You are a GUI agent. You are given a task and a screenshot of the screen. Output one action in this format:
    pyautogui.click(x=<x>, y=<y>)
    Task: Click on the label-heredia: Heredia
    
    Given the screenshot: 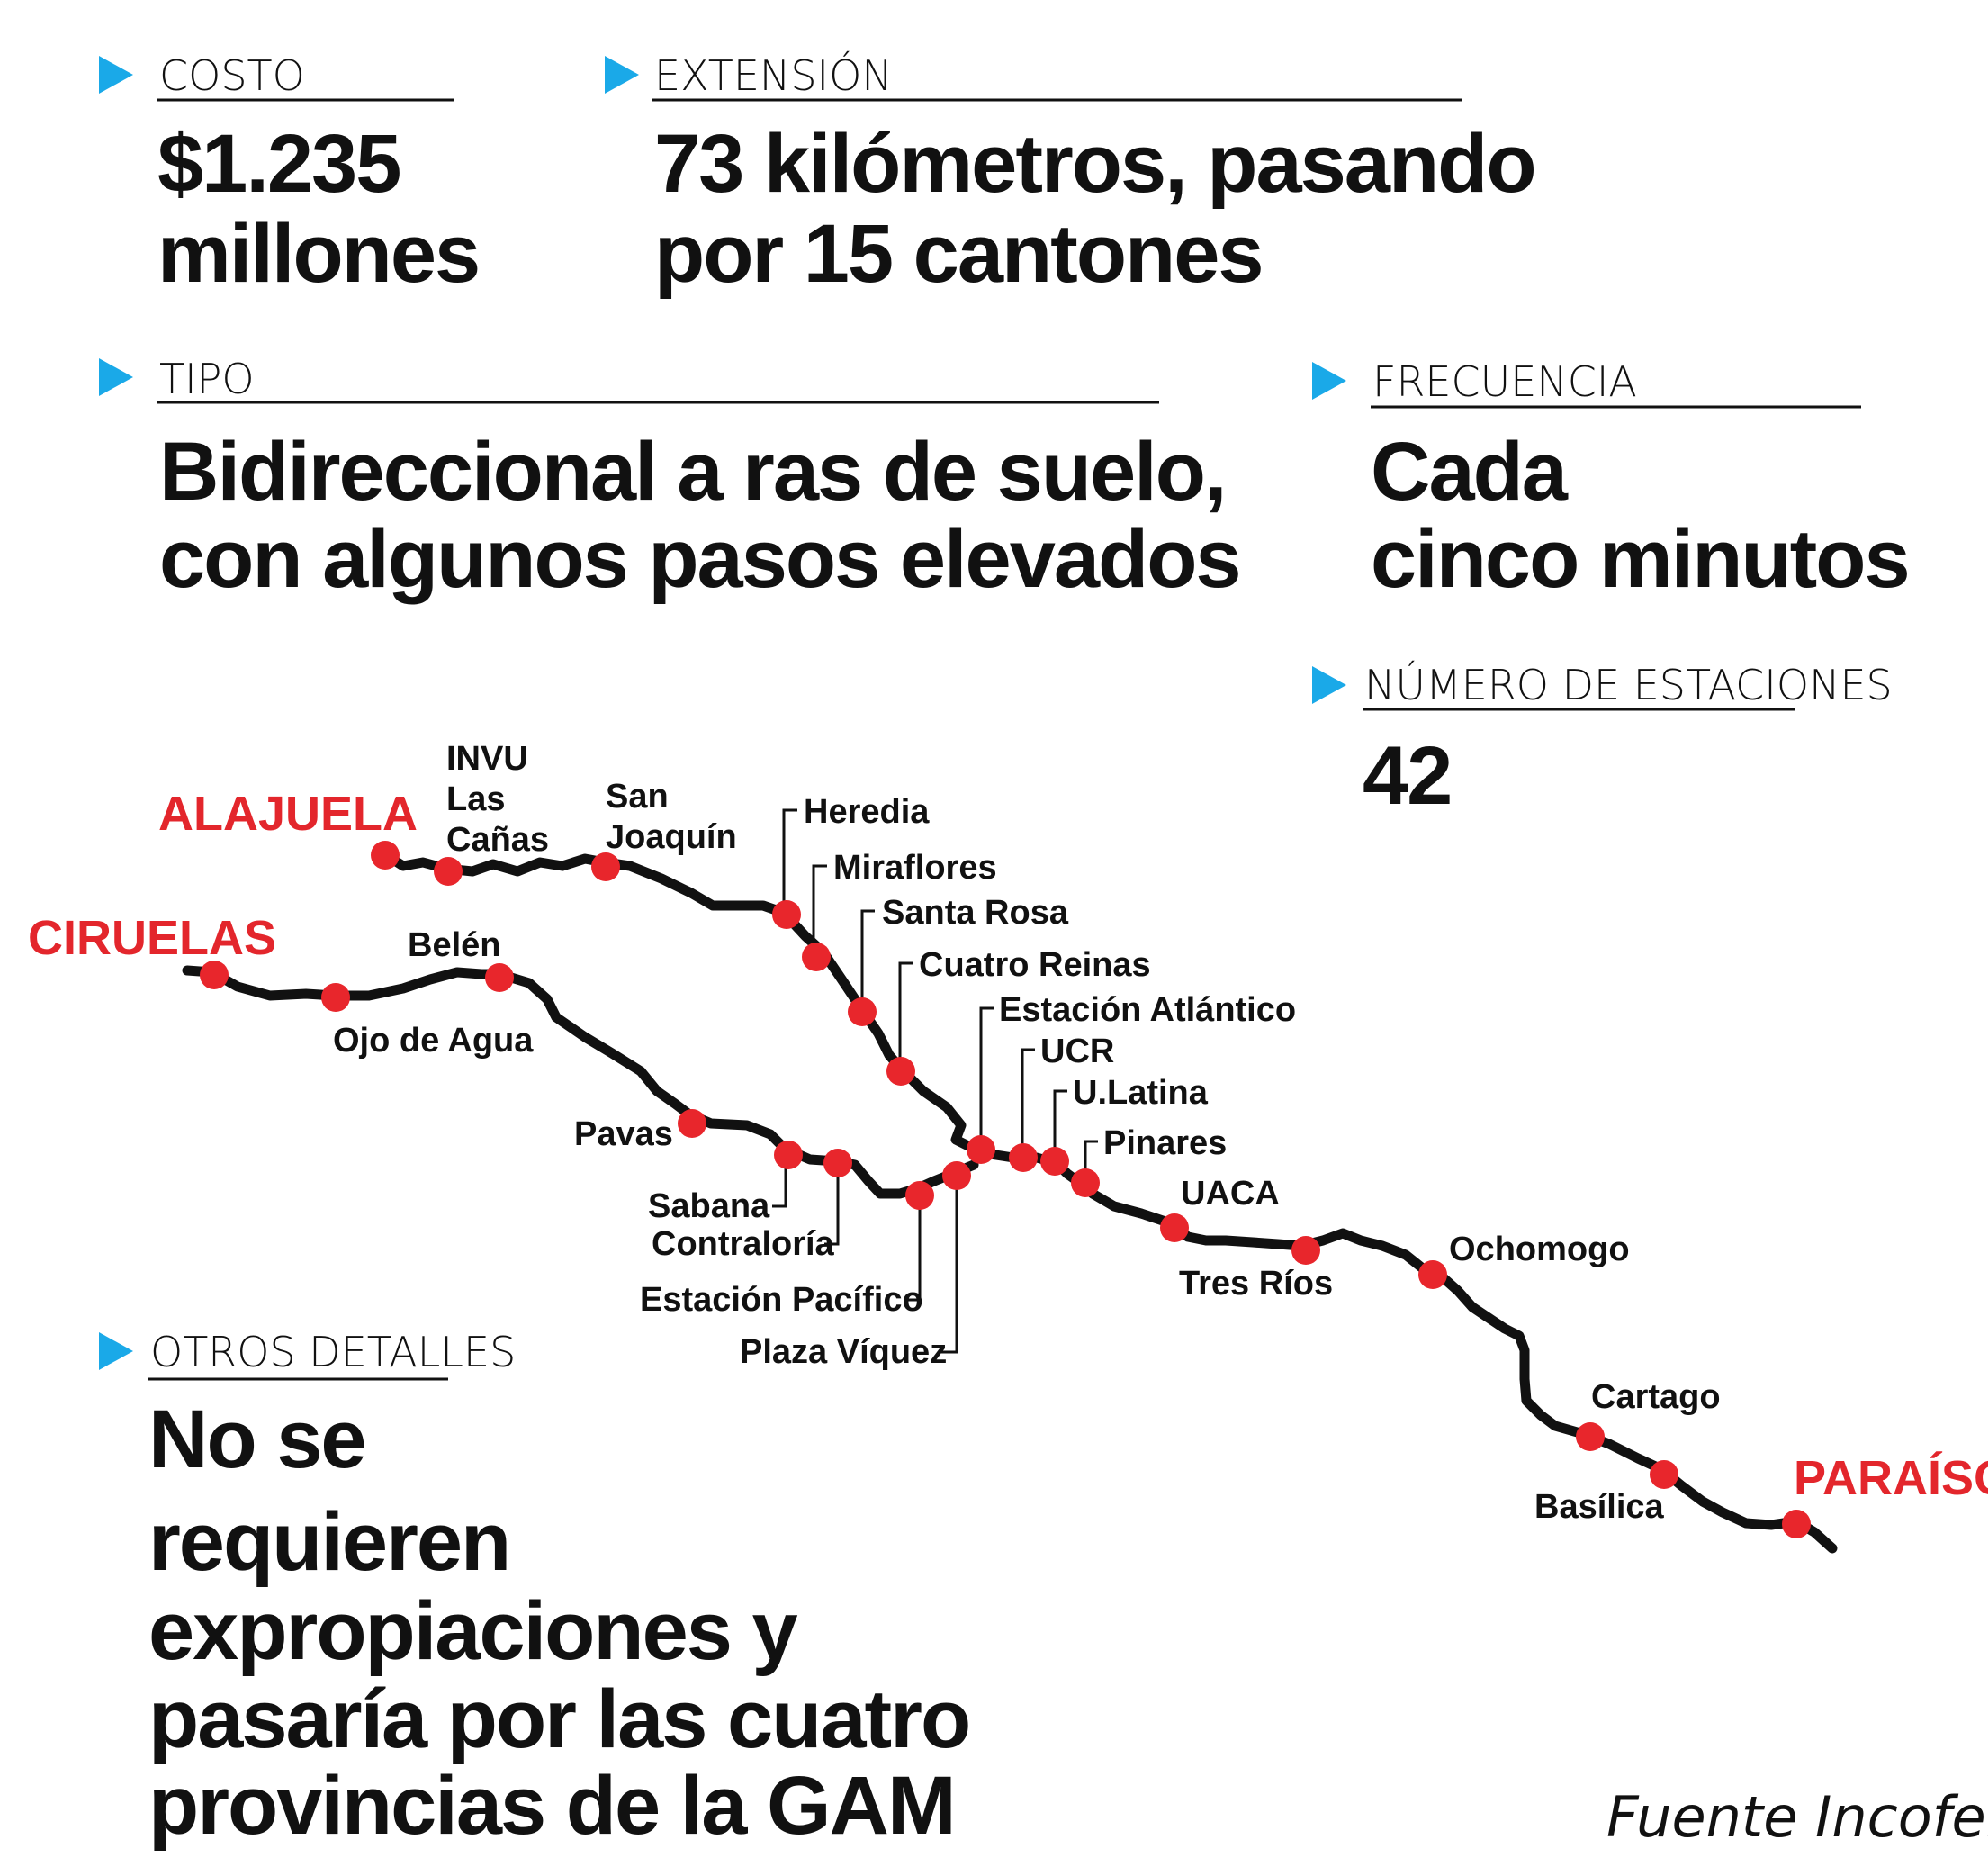 What is the action you would take?
    pyautogui.click(x=867, y=812)
    